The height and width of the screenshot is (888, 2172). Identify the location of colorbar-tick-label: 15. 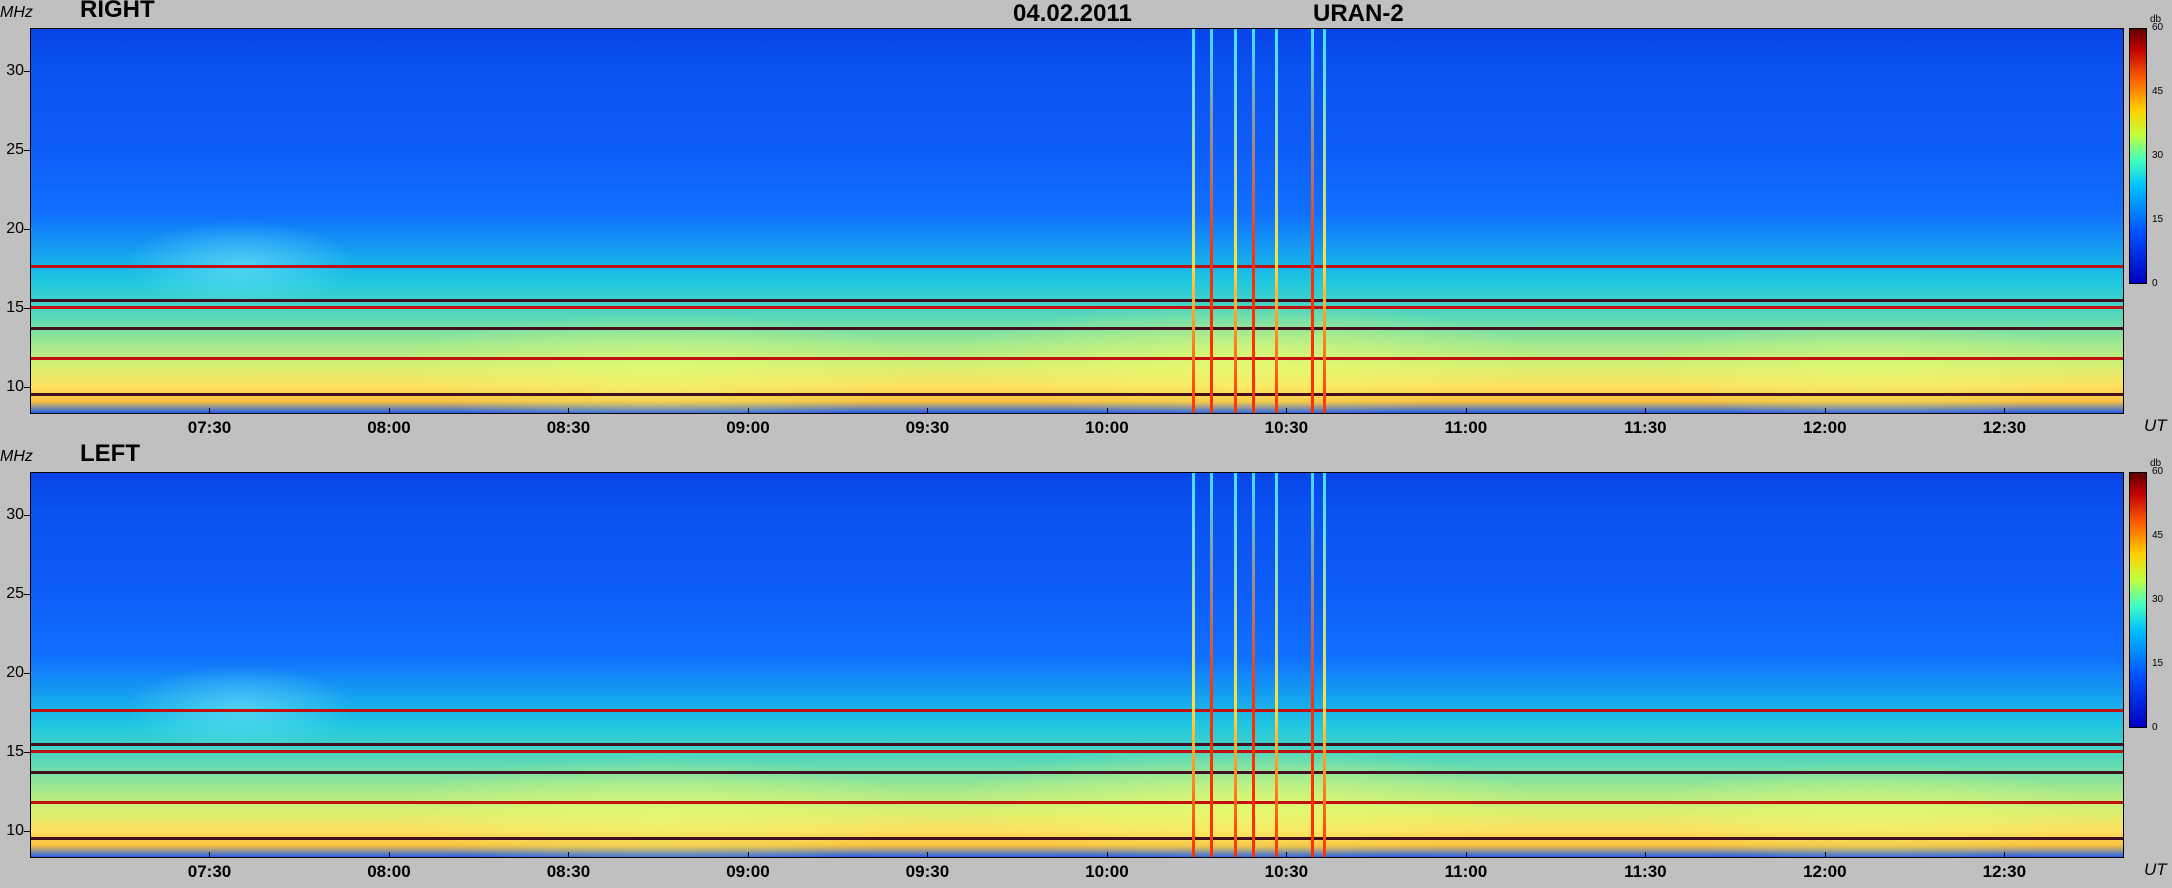
(2158, 663).